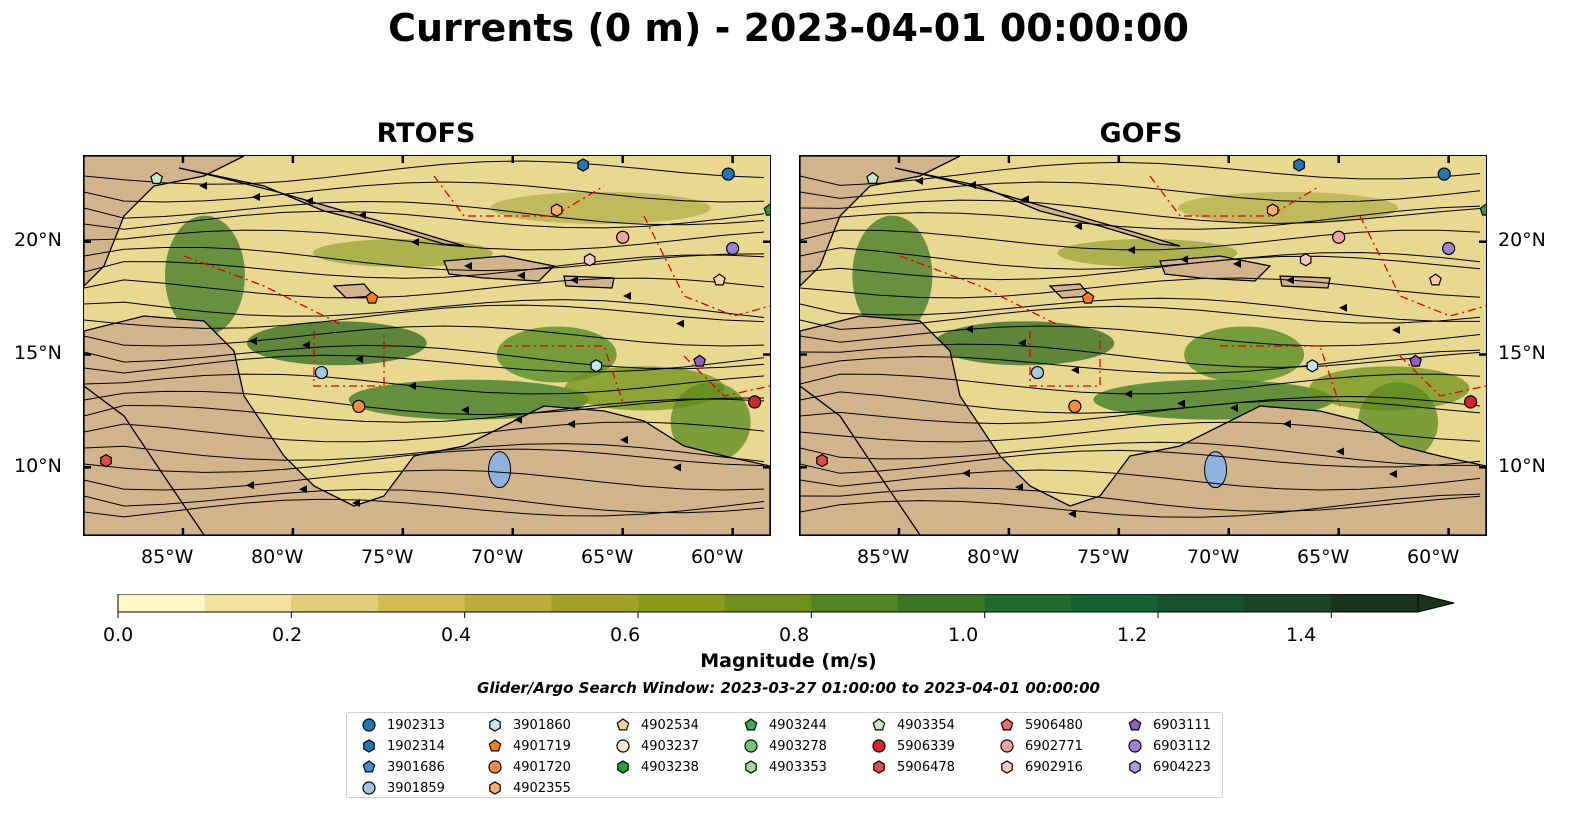 Image resolution: width=1577 pixels, height=827 pixels. I want to click on legend-item: 6902916, so click(1041, 767).